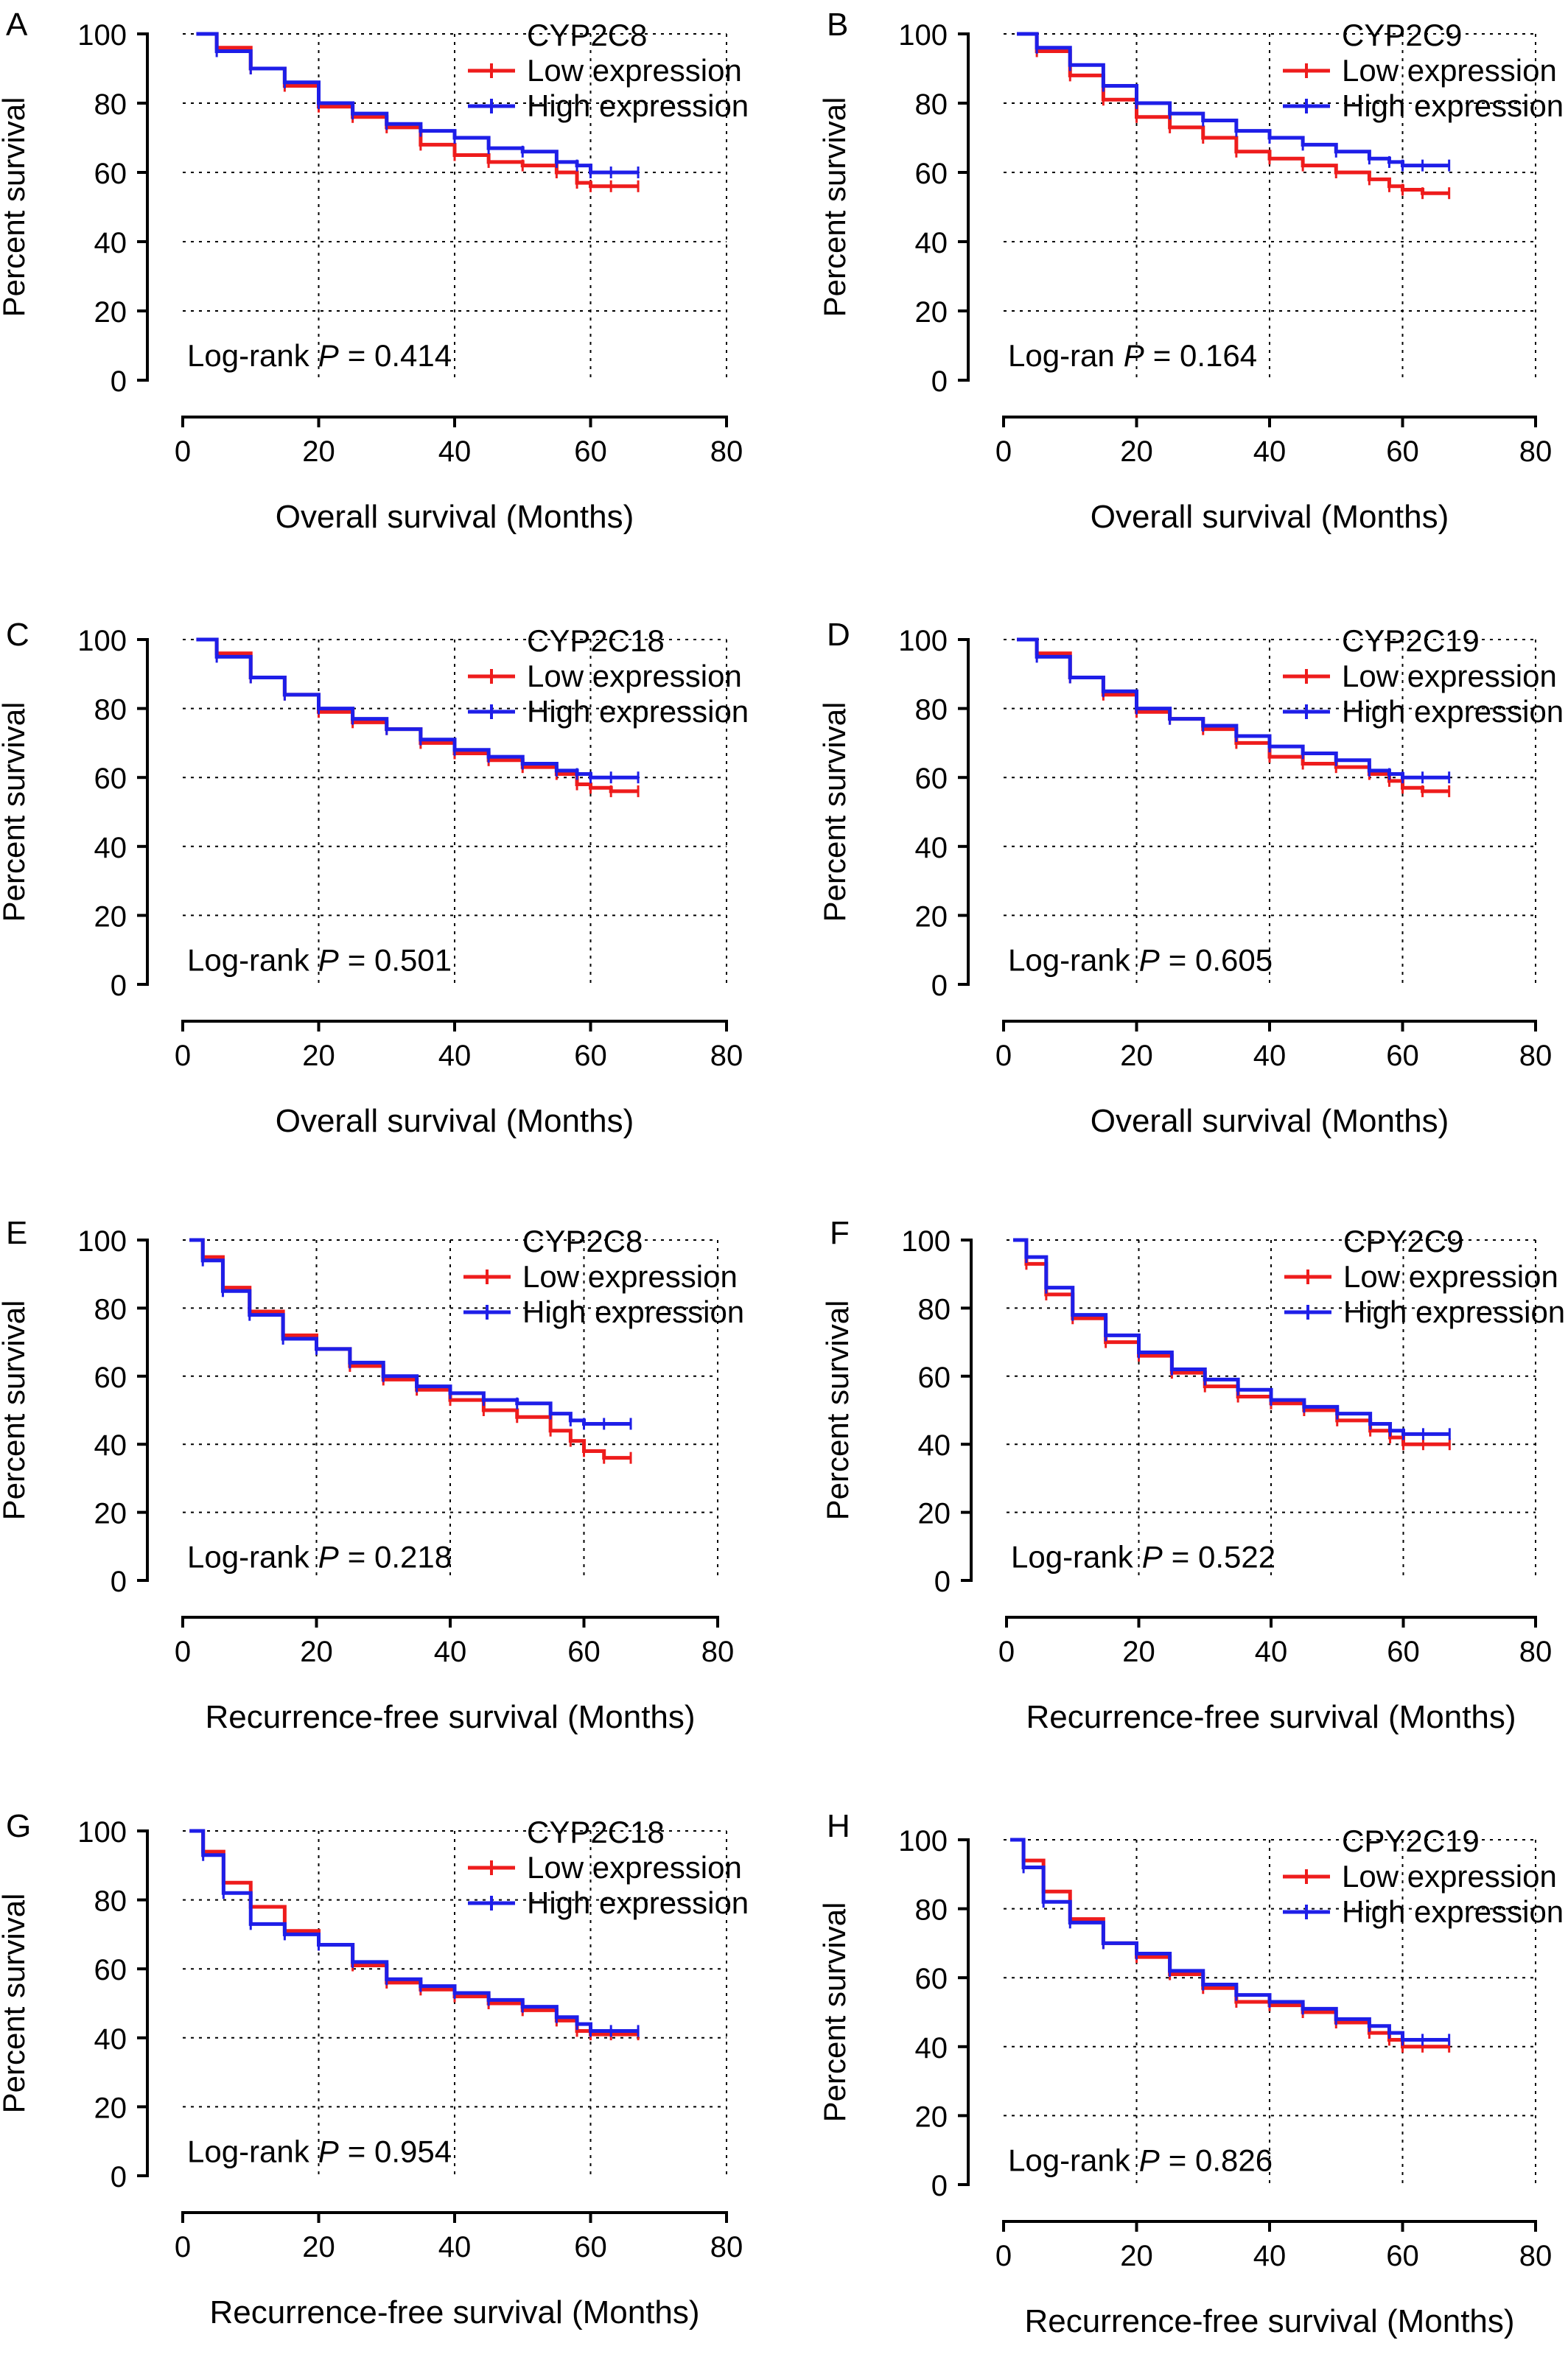 The width and height of the screenshot is (1568, 2357). What do you see at coordinates (1223, 1557) in the screenshot?
I see `p-value: = 0.522` at bounding box center [1223, 1557].